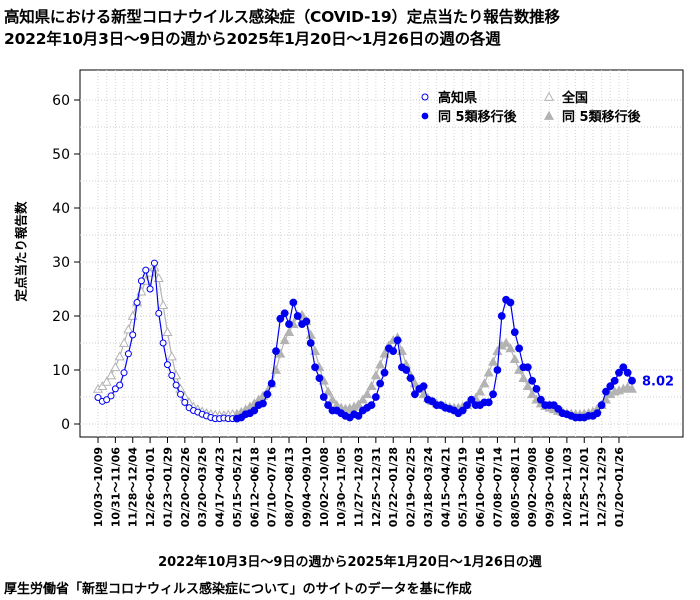 The image size is (700, 600). I want to click on x-tick-label: 09/02～09/08, so click(532, 487).